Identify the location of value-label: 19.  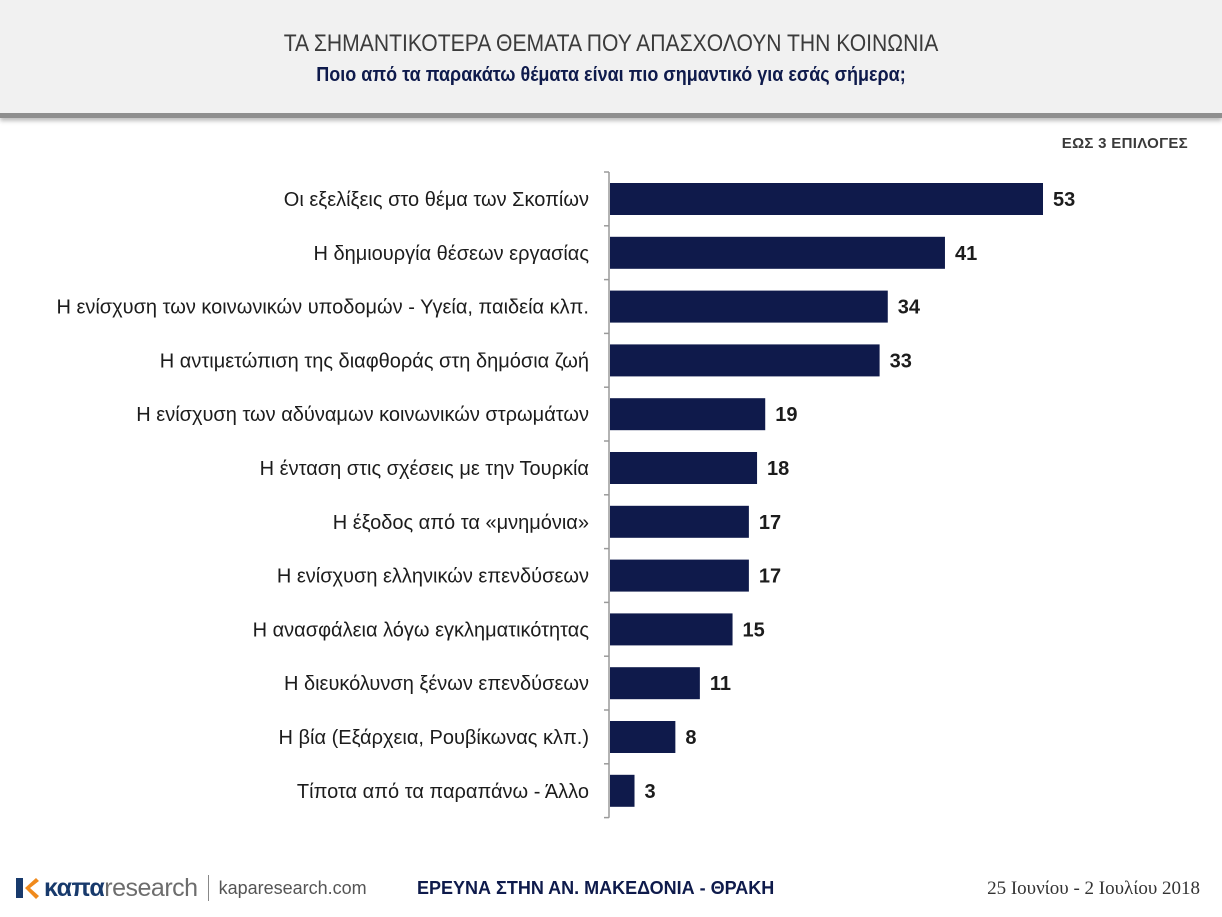
(786, 415).